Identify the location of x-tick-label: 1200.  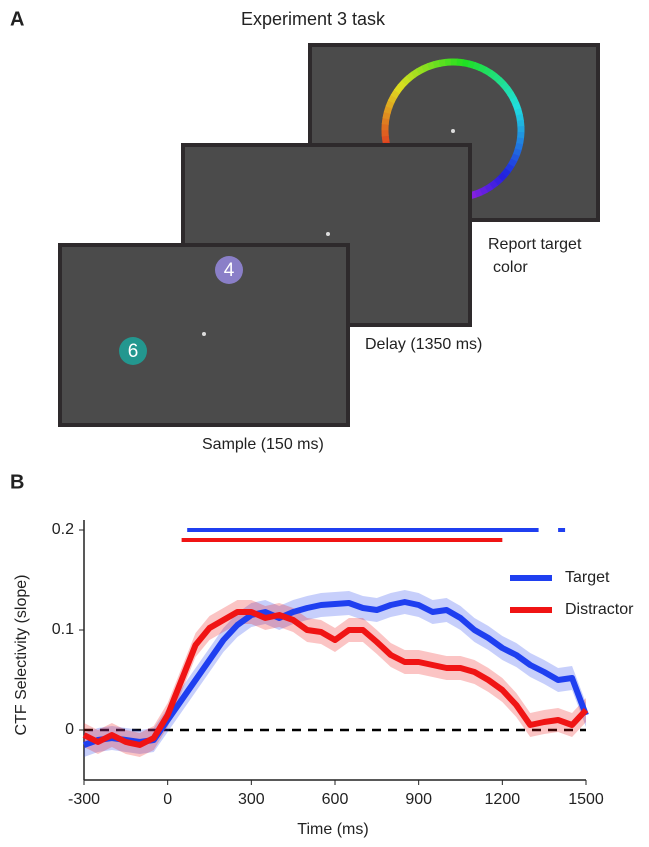
(503, 799).